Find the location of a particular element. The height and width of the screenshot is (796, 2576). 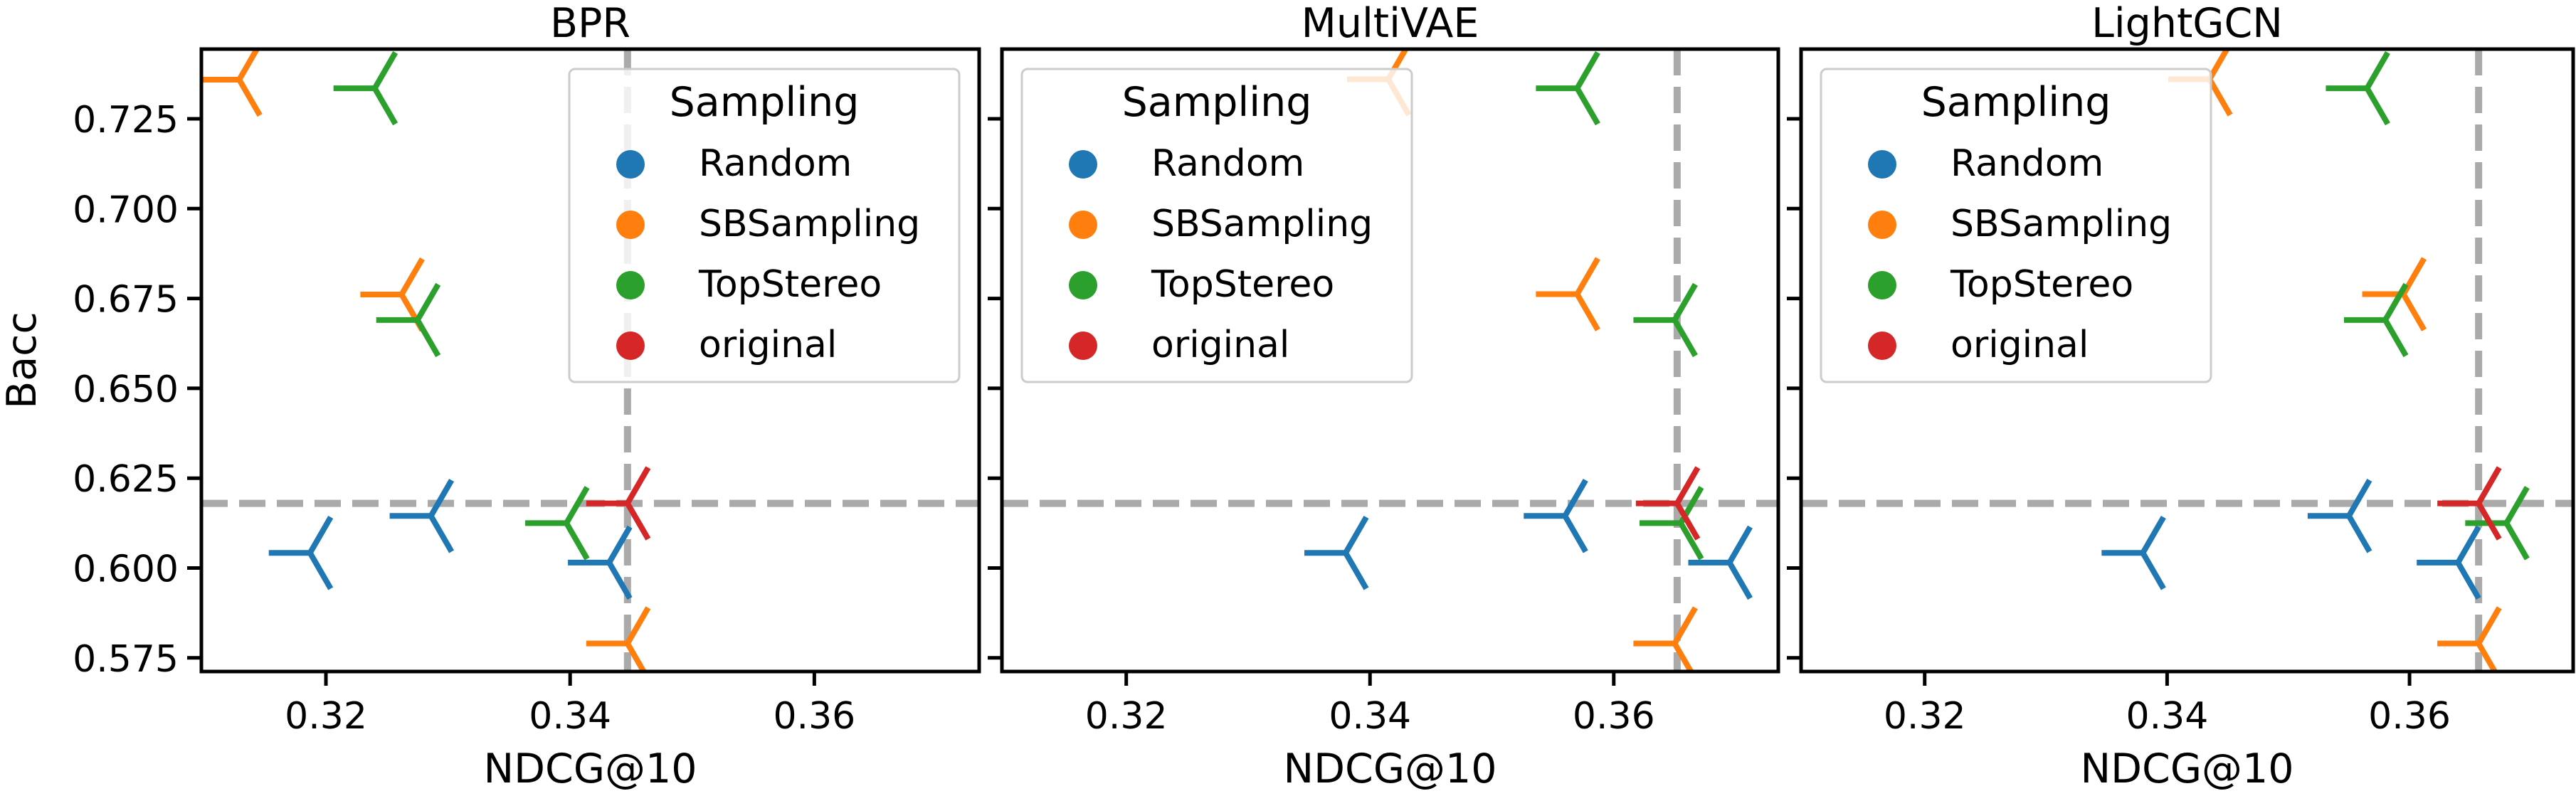

y-tick-label: 0.675 is located at coordinates (126, 300).